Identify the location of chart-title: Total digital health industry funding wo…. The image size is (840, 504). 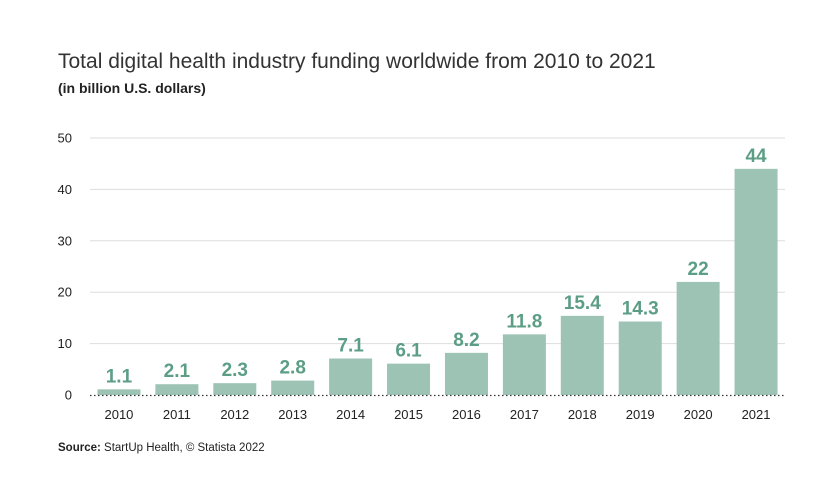
(357, 61).